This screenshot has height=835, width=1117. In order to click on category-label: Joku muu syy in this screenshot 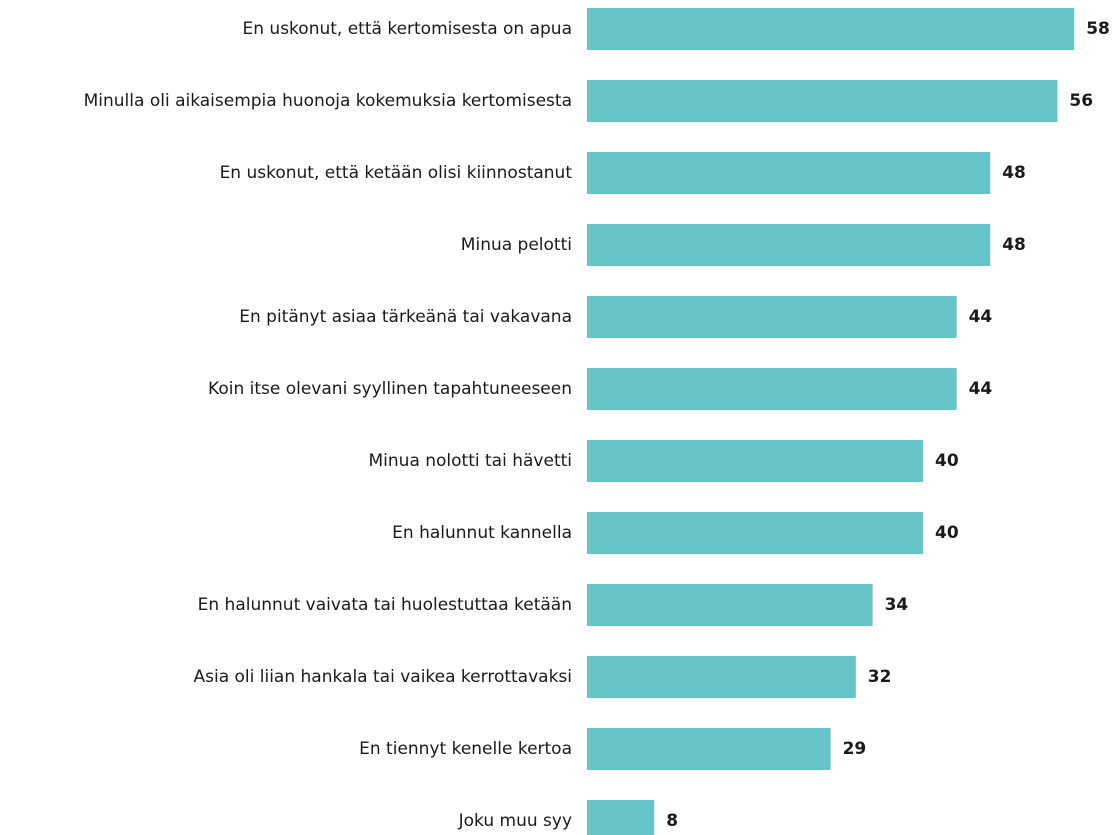, I will do `click(515, 821)`.